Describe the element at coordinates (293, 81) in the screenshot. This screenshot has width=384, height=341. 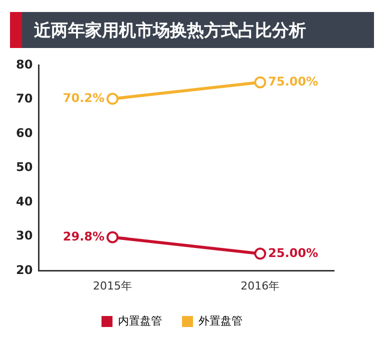
I see `data-label: 75.00%` at that location.